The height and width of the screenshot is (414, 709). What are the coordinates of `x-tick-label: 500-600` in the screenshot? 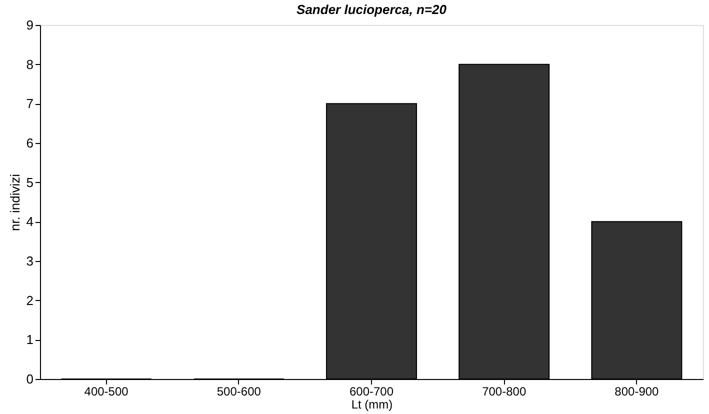 It's located at (239, 391).